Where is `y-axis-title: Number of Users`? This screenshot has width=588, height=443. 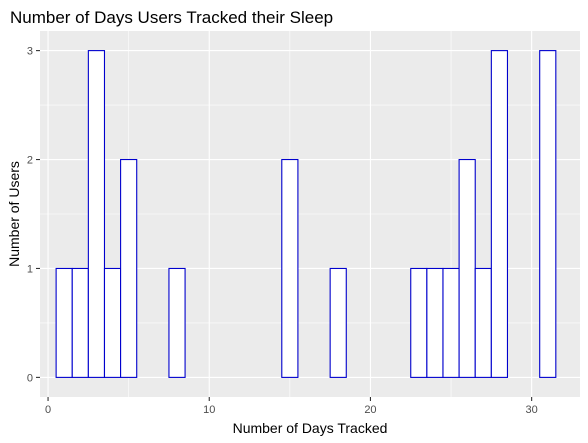 y-axis-title: Number of Users is located at coordinates (14, 214).